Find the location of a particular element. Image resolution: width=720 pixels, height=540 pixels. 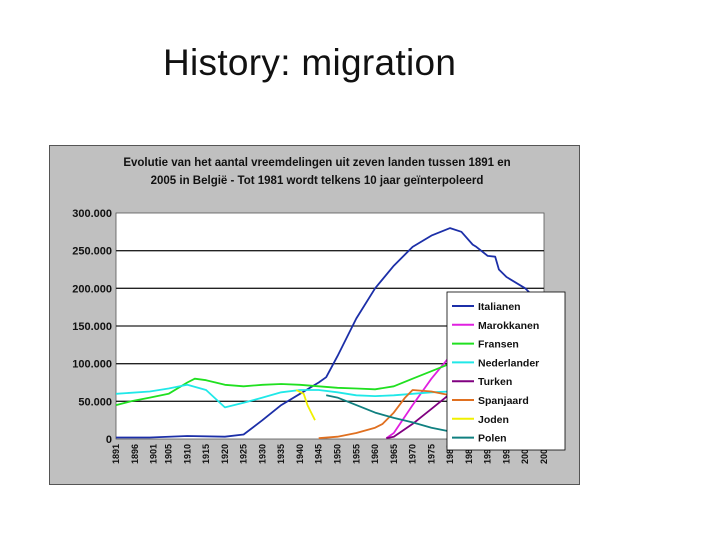

legend-label-turken: Turken is located at coordinates (495, 382).